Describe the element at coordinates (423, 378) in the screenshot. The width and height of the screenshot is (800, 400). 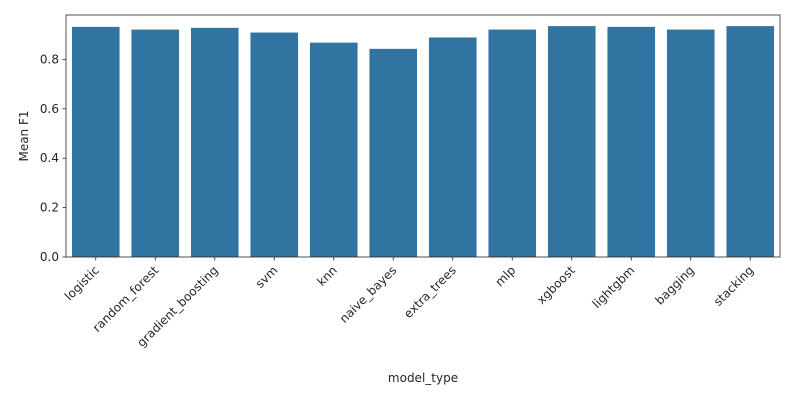
I see `x-axis-label: model_type` at that location.